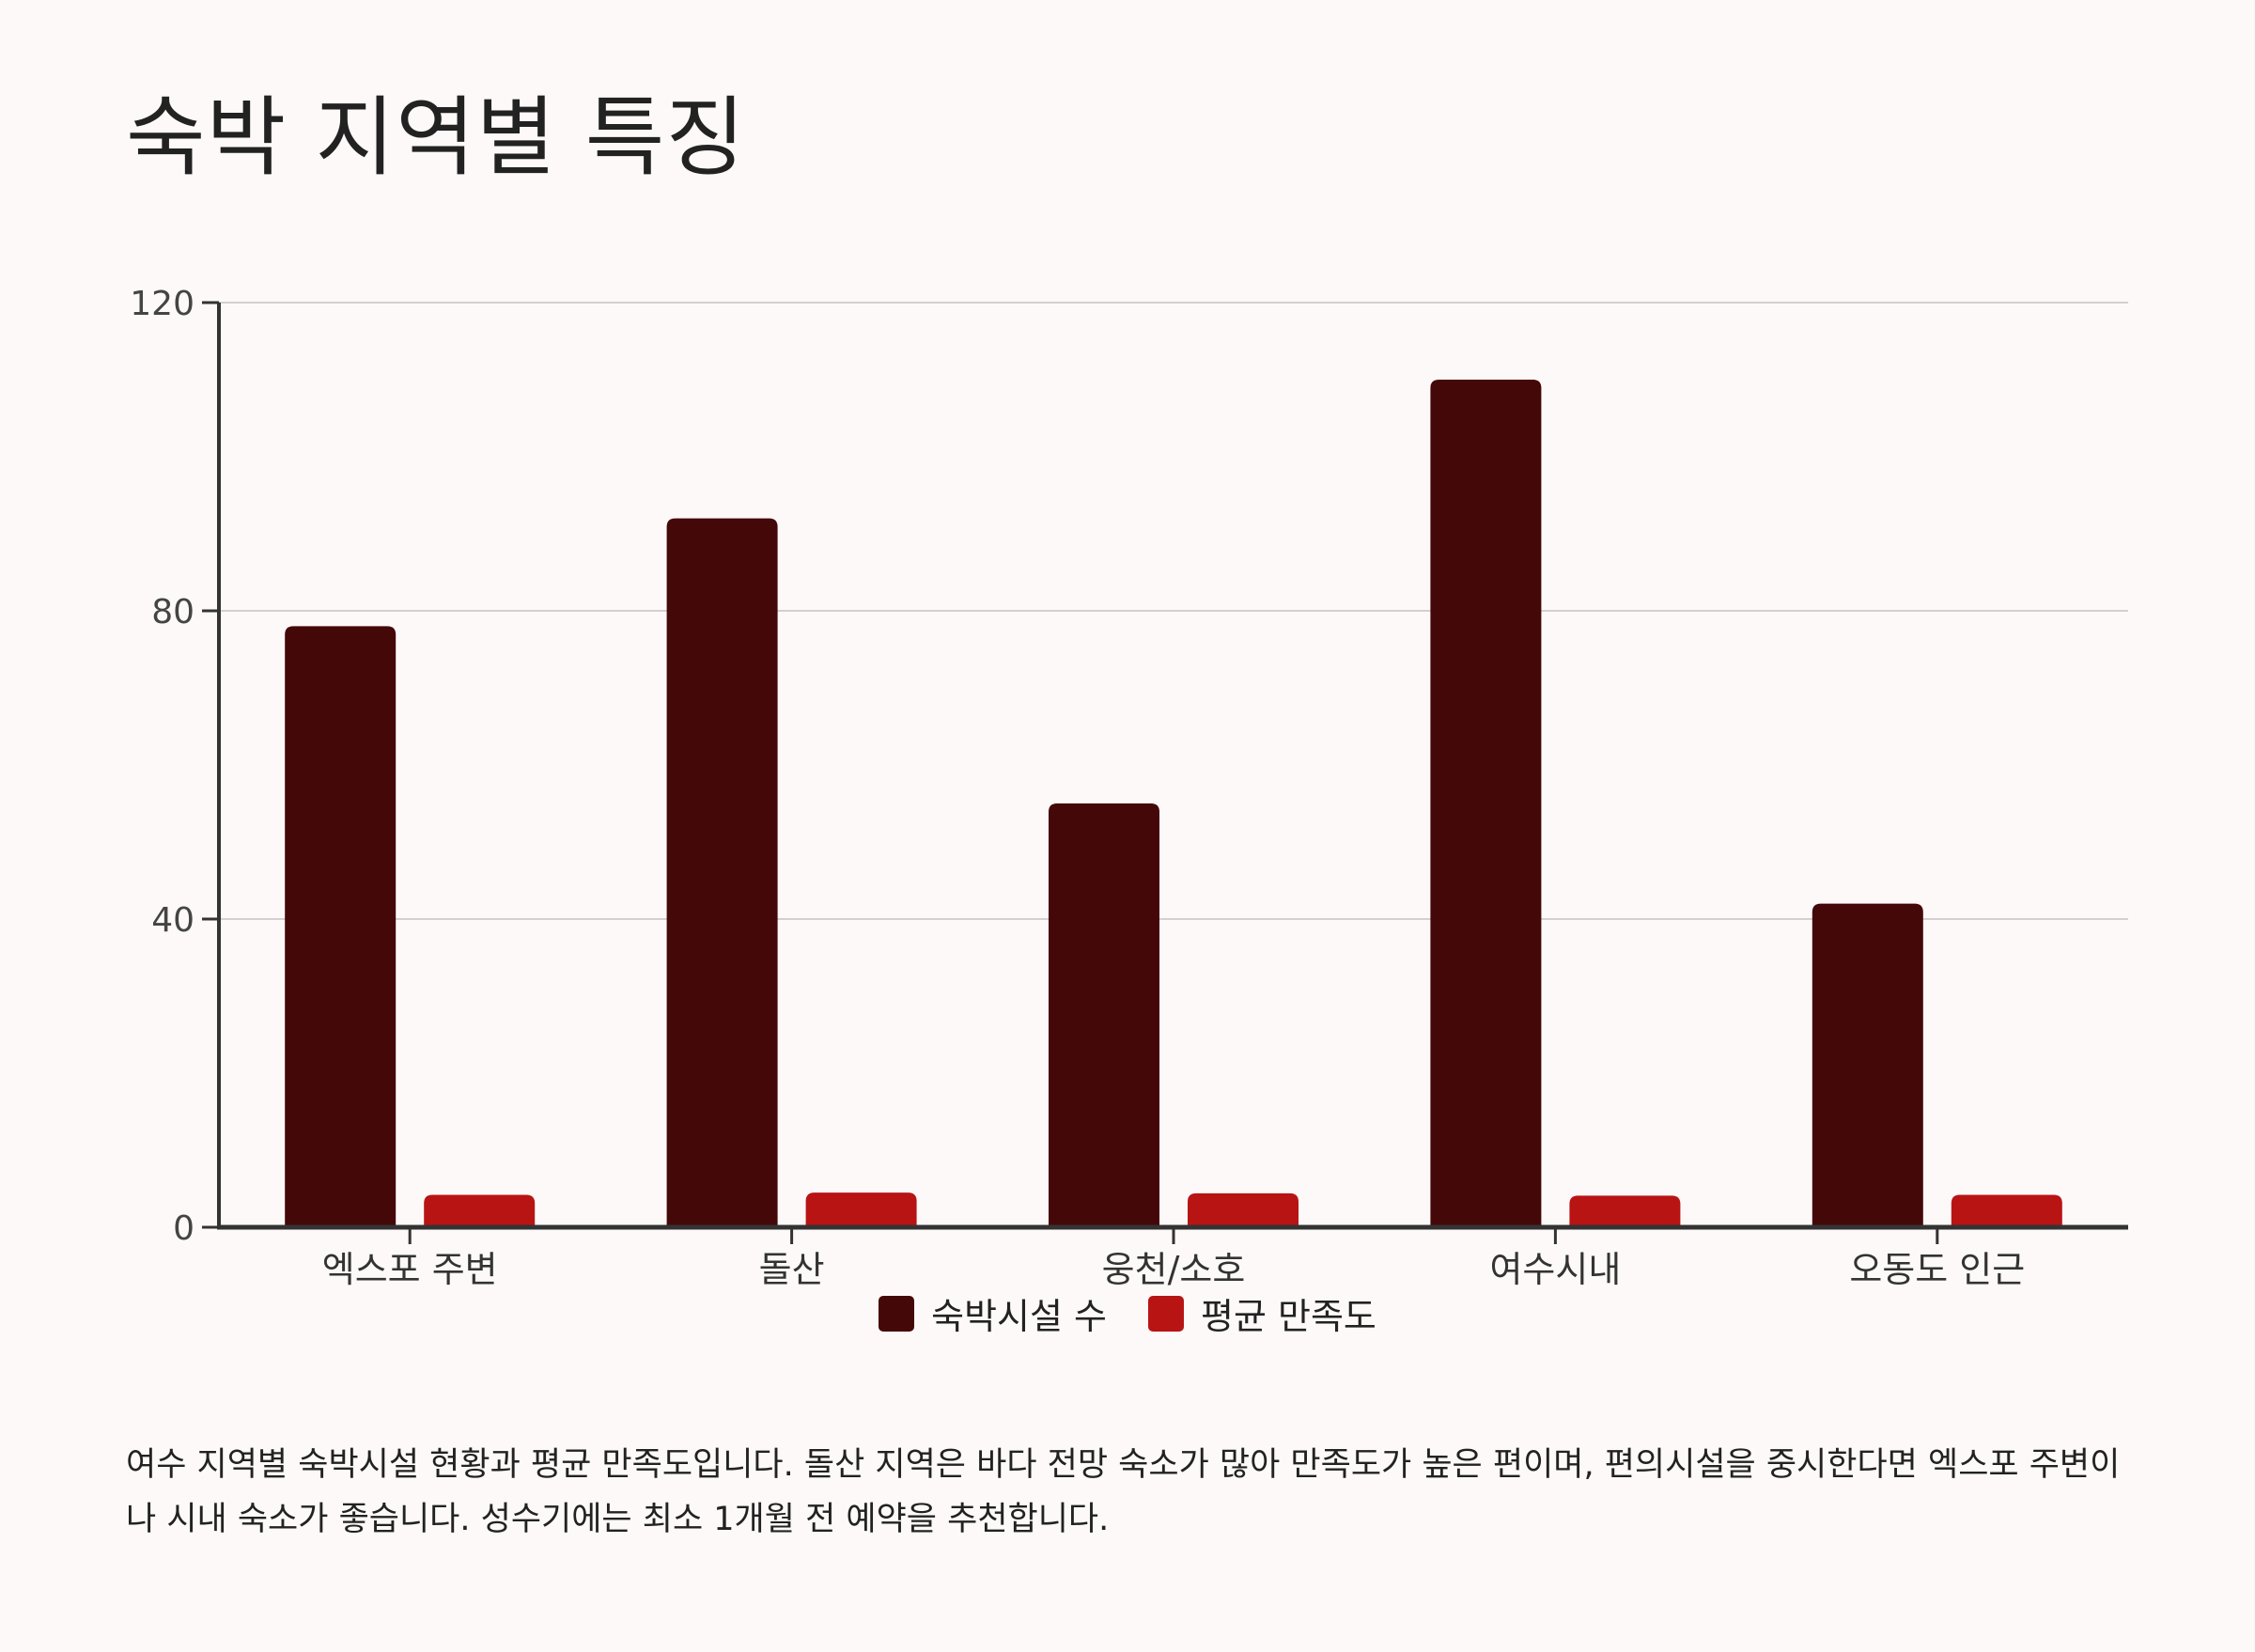 Image resolution: width=2255 pixels, height=1652 pixels. I want to click on legend-item-satisfaction: 평균 만족도, so click(1262, 1313).